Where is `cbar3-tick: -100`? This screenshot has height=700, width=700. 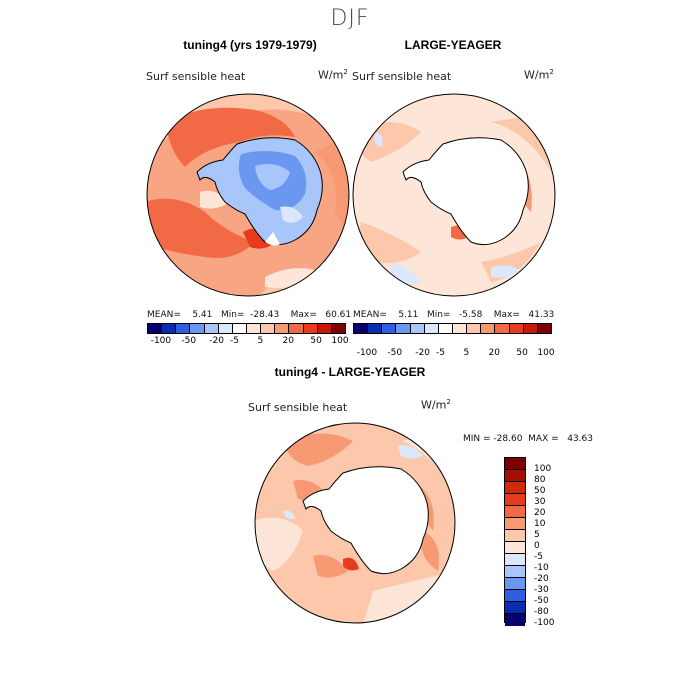 cbar3-tick: -100 is located at coordinates (544, 623).